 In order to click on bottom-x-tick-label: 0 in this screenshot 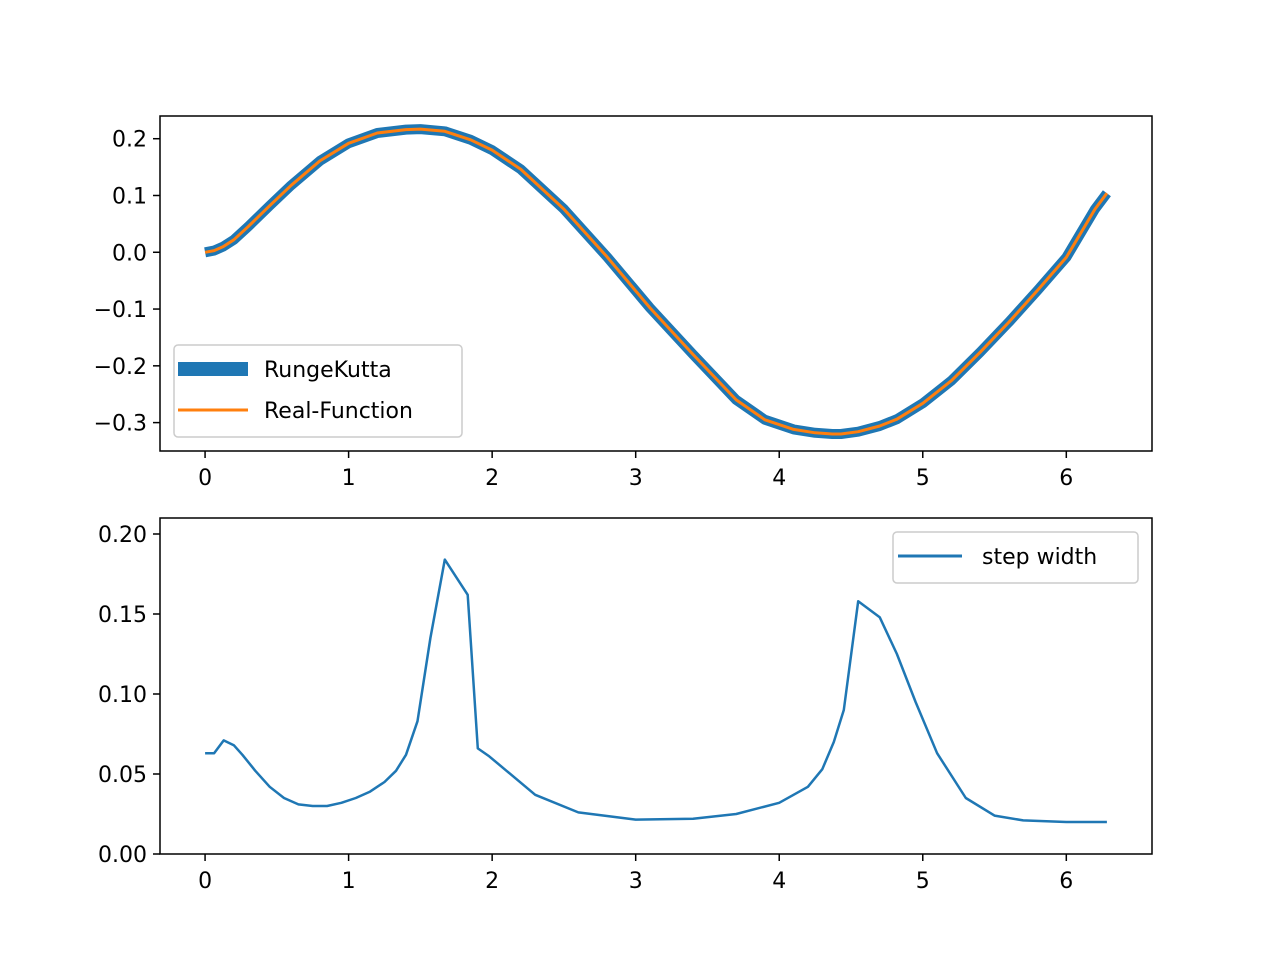, I will do `click(205, 881)`.